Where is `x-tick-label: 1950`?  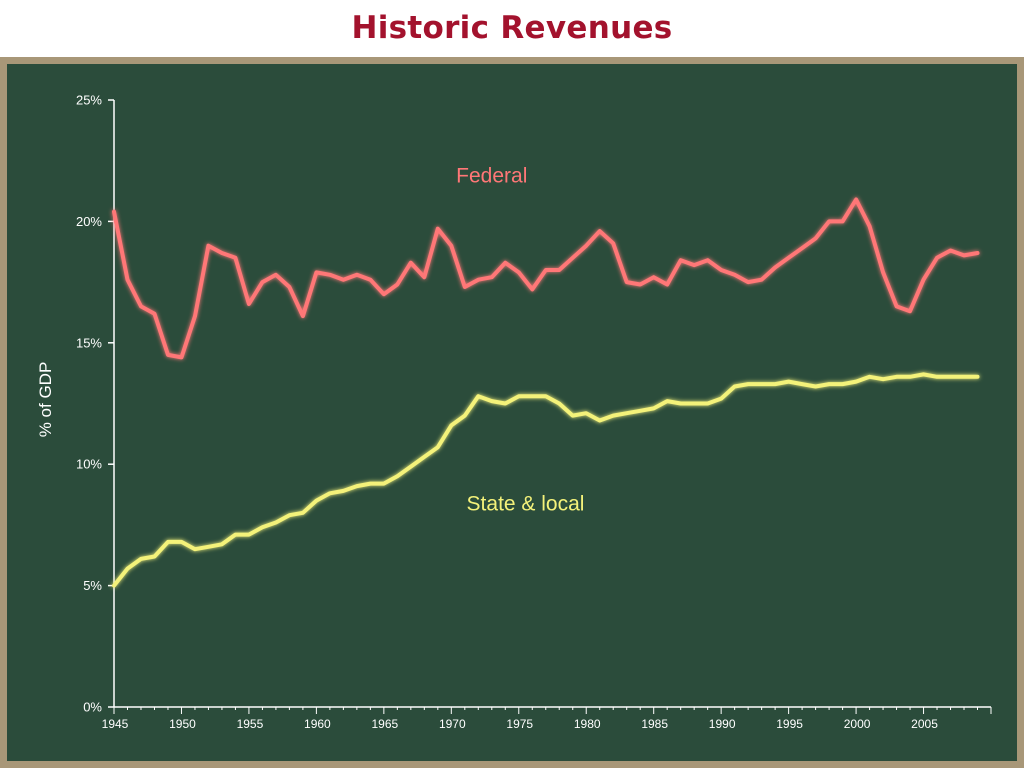
x-tick-label: 1950 is located at coordinates (182, 724).